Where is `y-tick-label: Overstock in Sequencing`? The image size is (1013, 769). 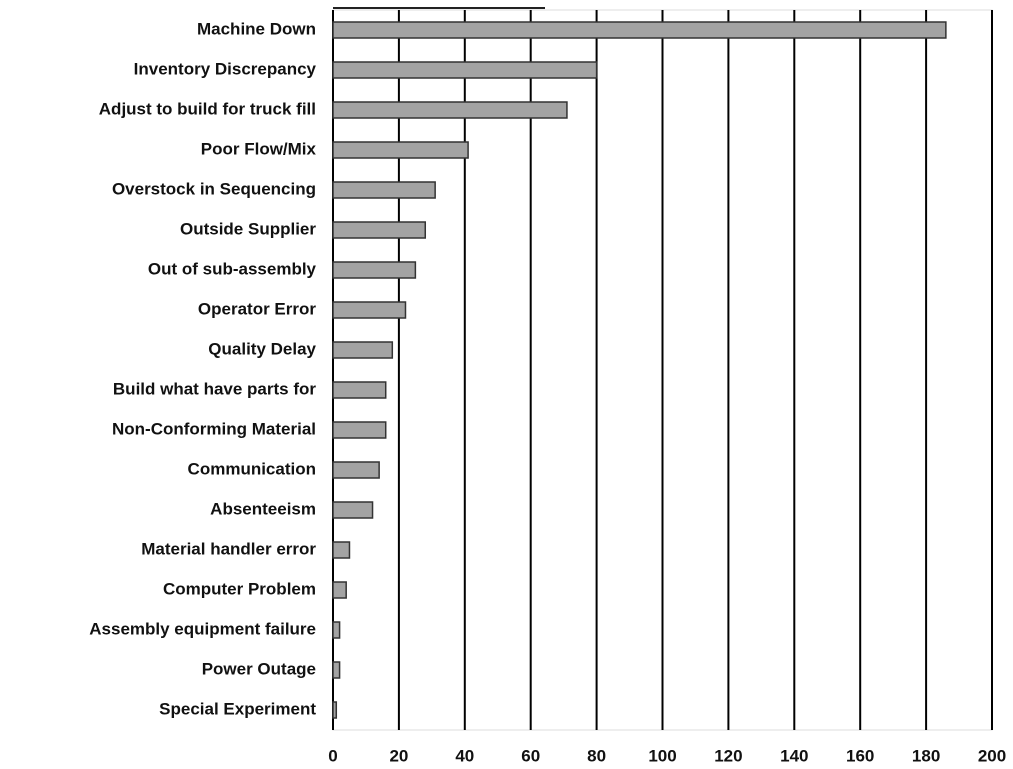
y-tick-label: Overstock in Sequencing is located at coordinates (214, 188).